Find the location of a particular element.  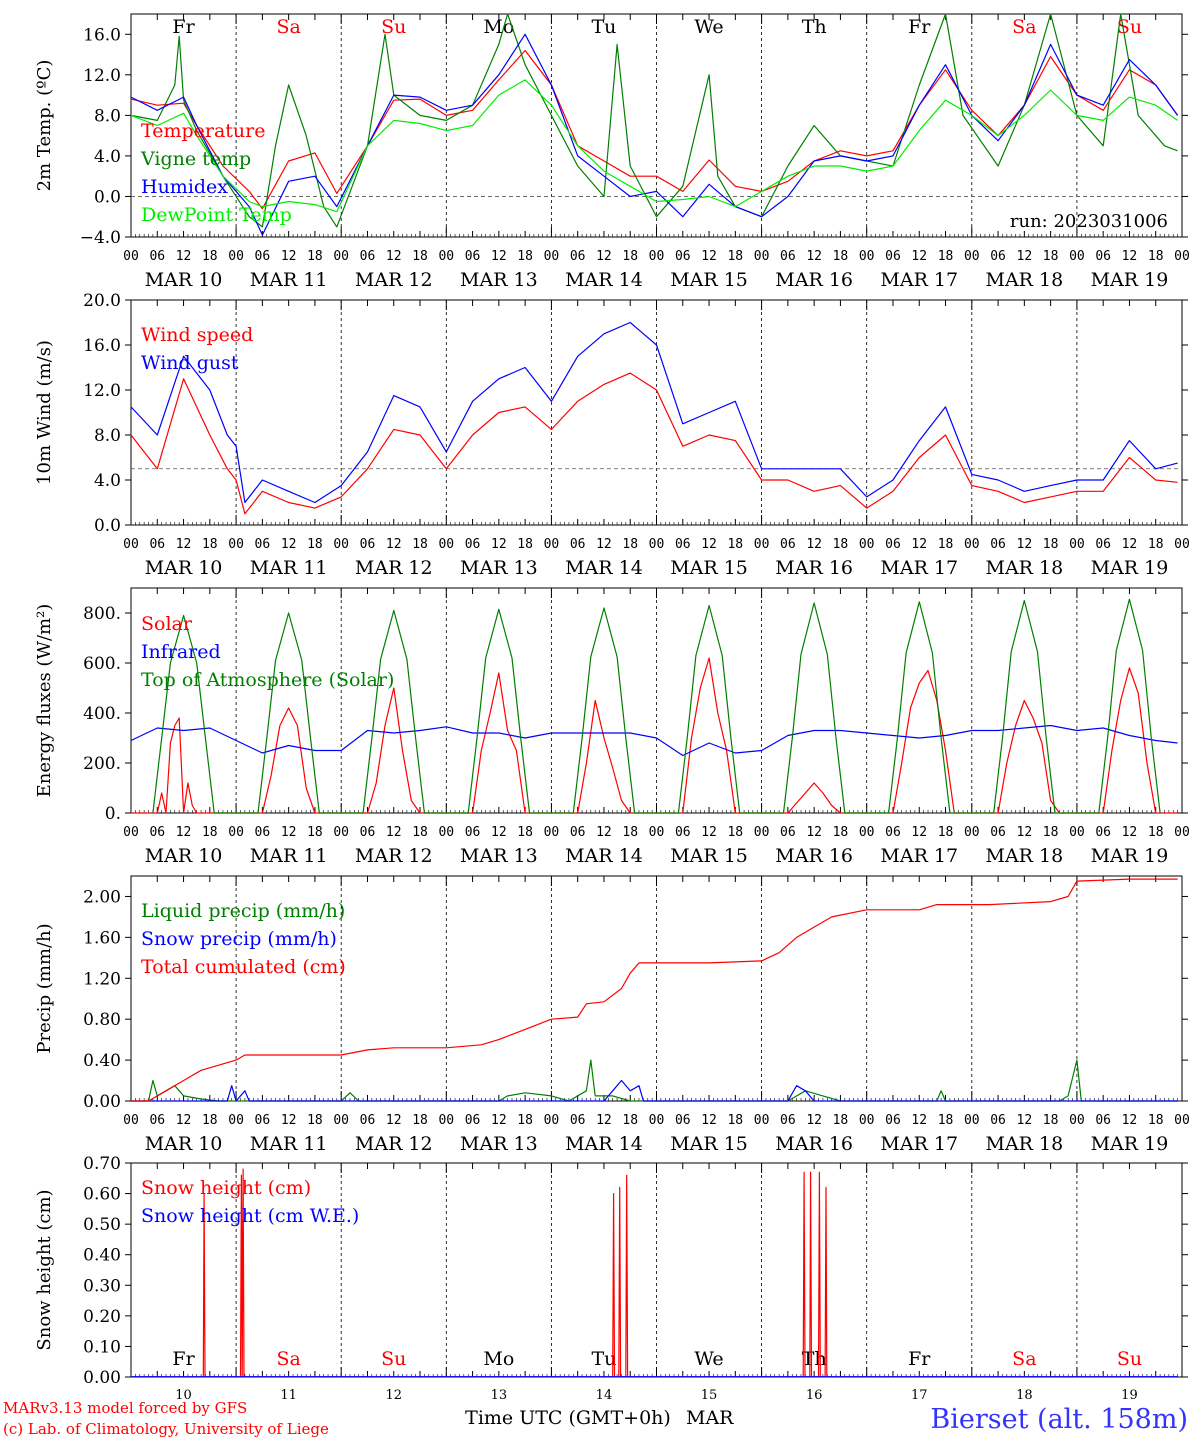

y-tick-label: 12.0 is located at coordinates (102, 76).